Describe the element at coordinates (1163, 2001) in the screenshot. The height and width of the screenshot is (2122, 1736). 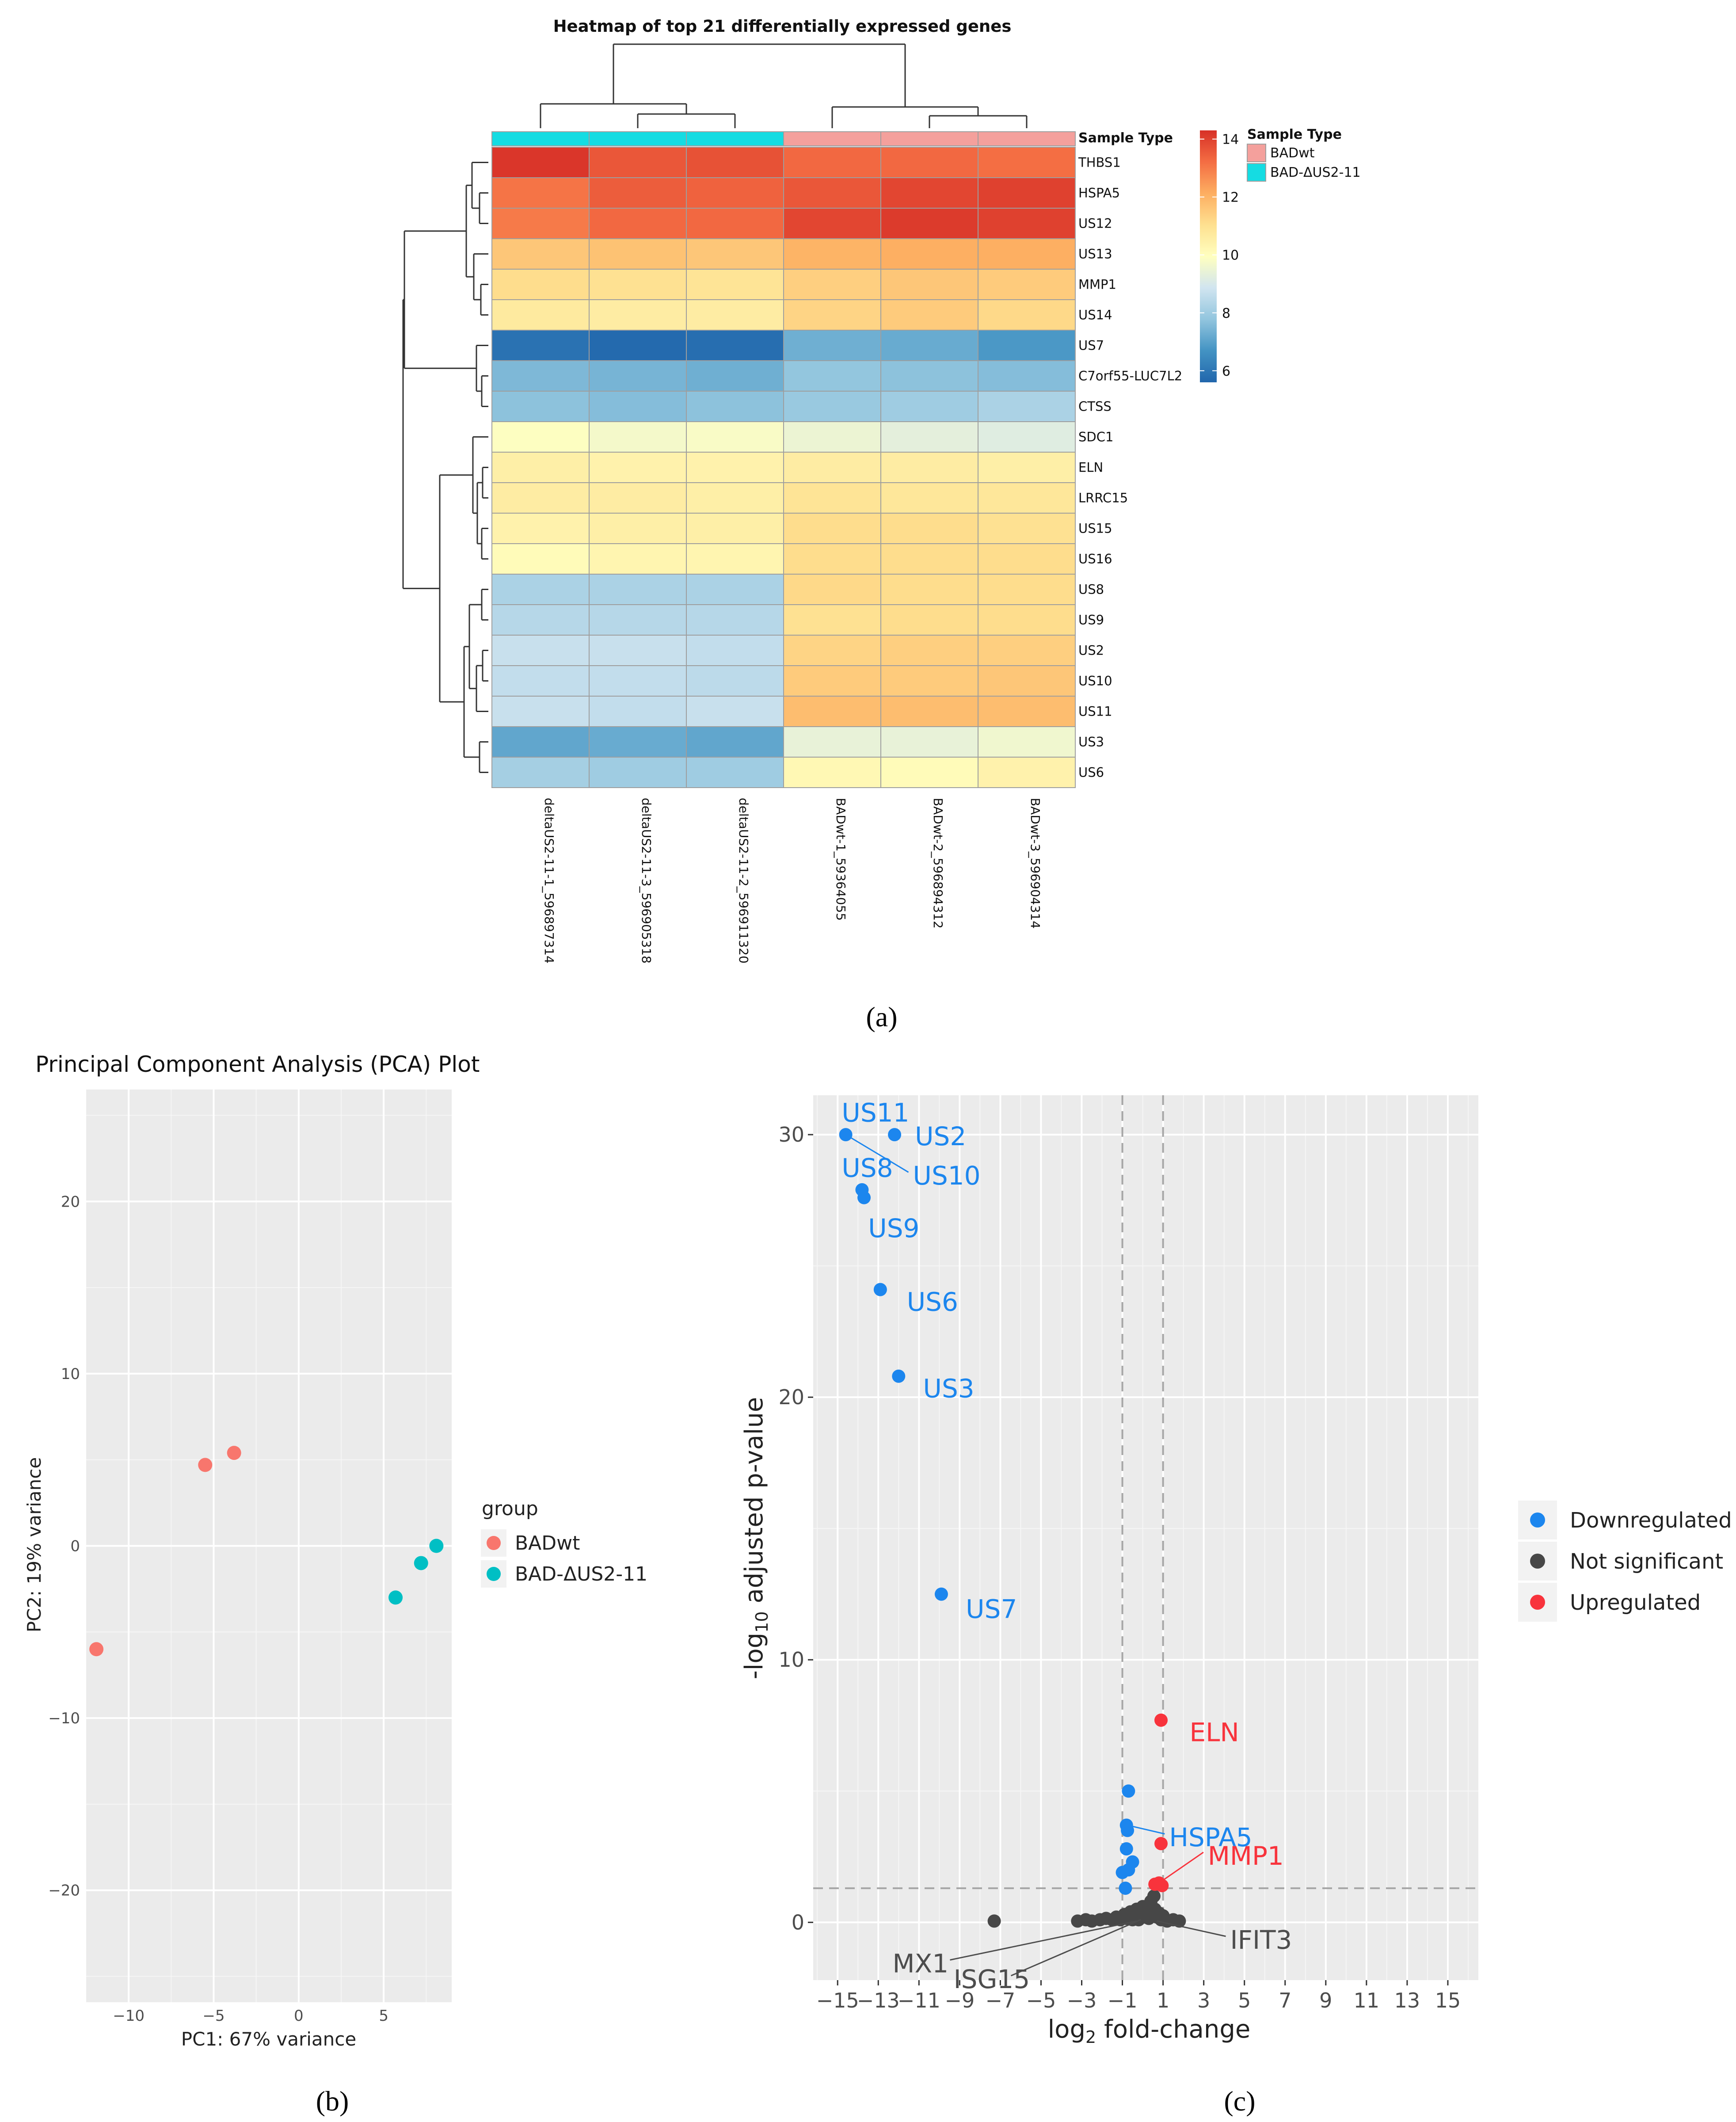
I see `volcano-x-tick: 1` at that location.